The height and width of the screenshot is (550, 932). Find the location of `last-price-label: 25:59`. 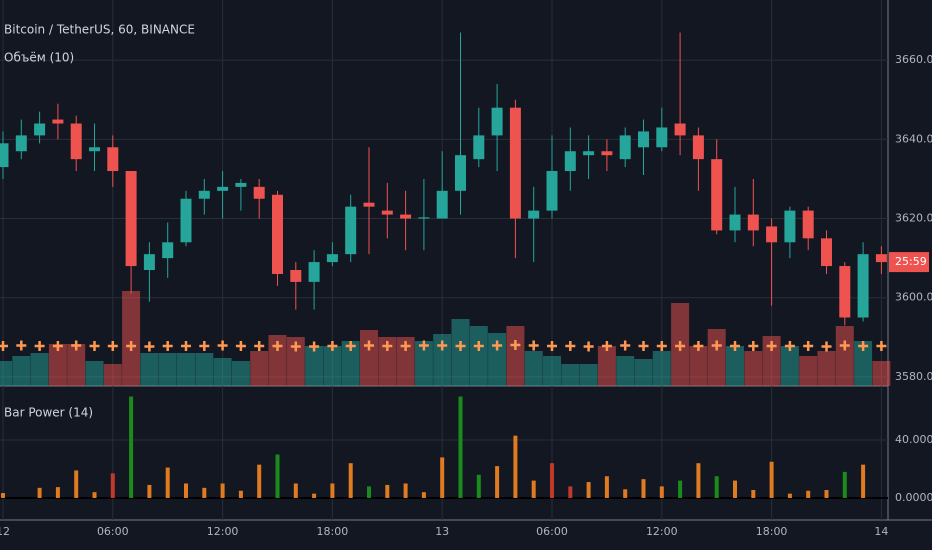

last-price-label: 25:59 is located at coordinates (911, 261).